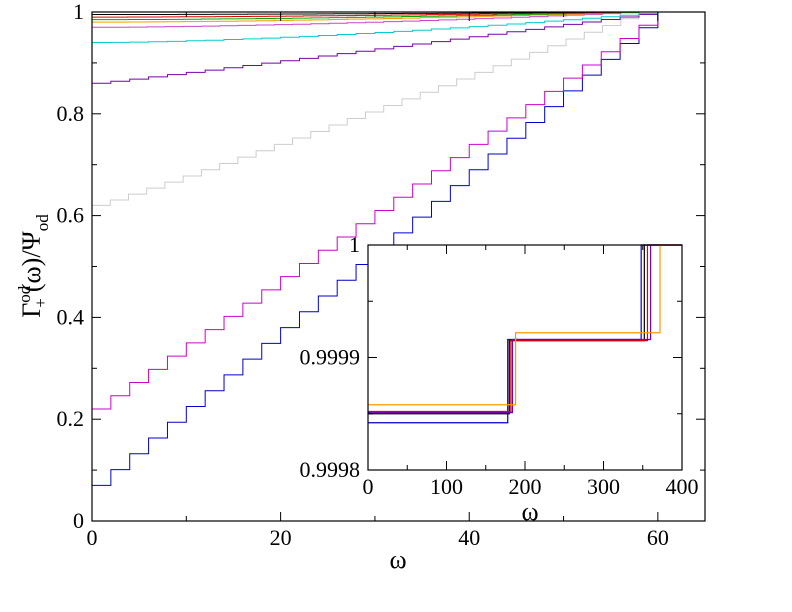 The height and width of the screenshot is (612, 792). I want to click on ylabel-sup: od, so click(24, 294).